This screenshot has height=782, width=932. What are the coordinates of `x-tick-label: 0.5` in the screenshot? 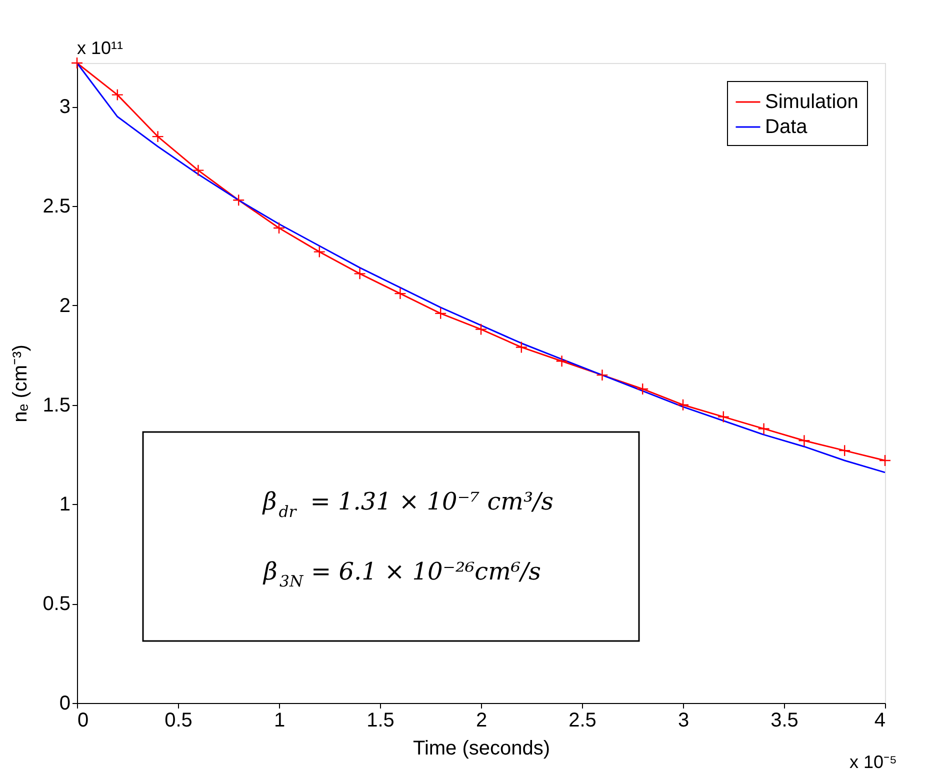 It's located at (178, 721).